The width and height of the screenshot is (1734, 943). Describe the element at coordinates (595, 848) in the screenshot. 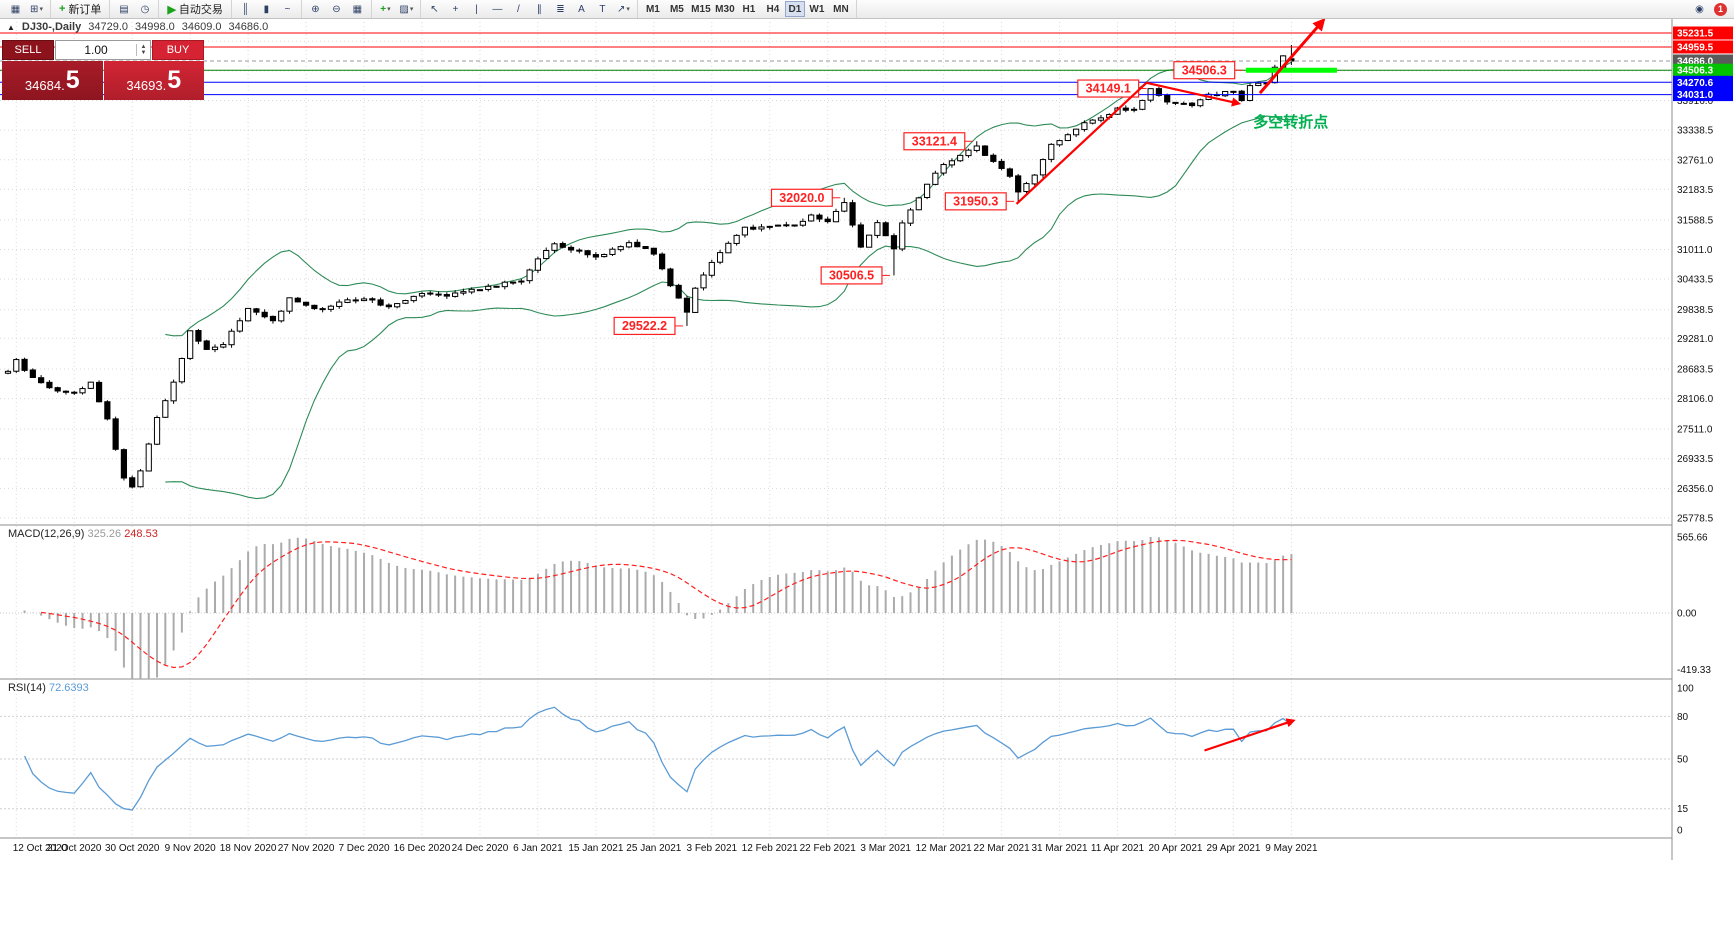

I see `time-tick-label: 15 Jan 2021` at that location.